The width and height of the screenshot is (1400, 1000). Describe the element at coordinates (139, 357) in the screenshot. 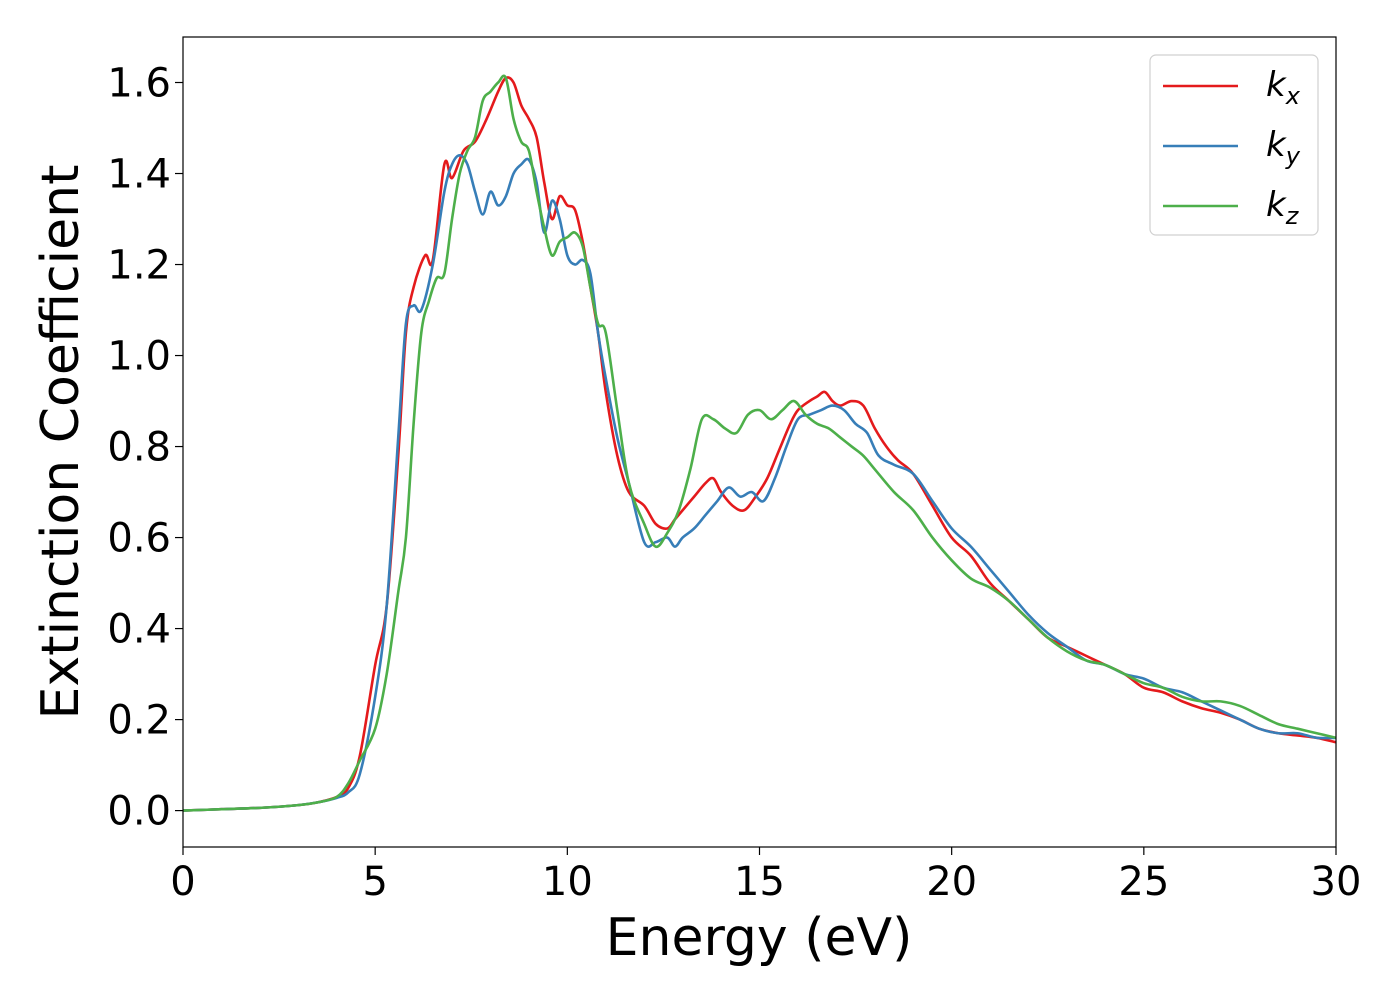

I see `y-tick-label: 1.0` at that location.